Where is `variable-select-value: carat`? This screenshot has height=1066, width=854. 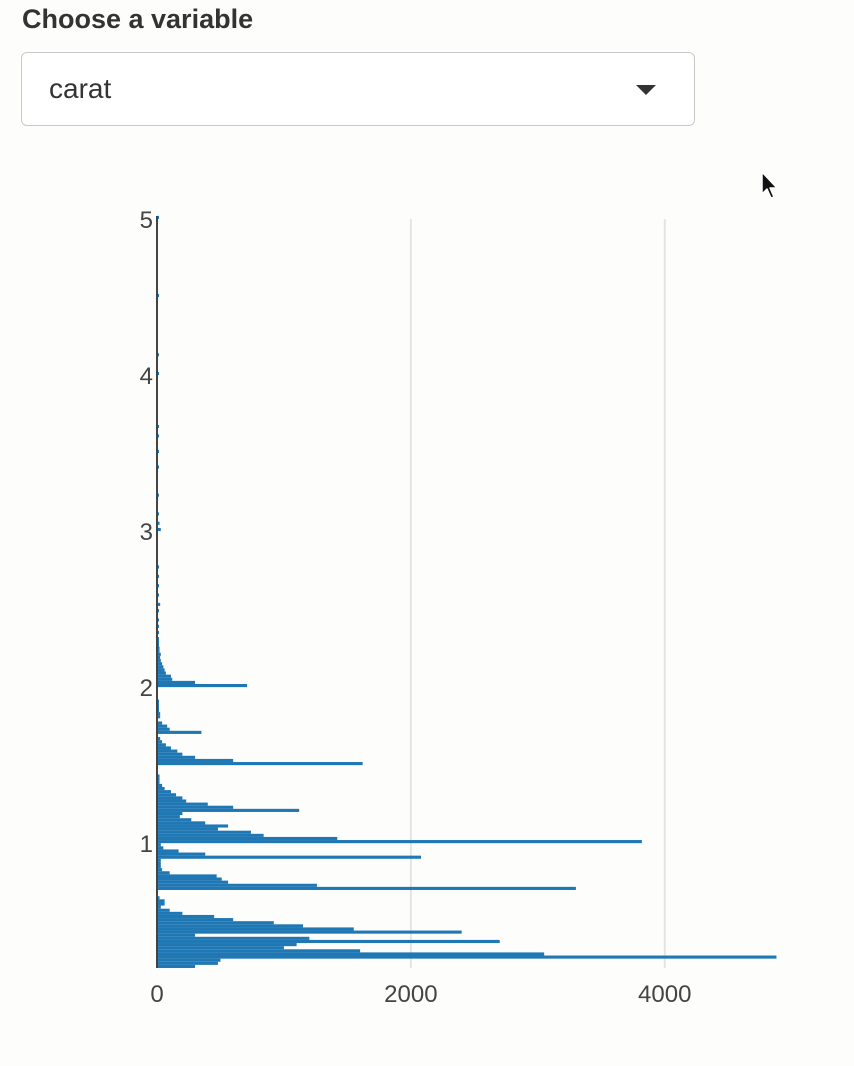 variable-select-value: carat is located at coordinates (80, 88).